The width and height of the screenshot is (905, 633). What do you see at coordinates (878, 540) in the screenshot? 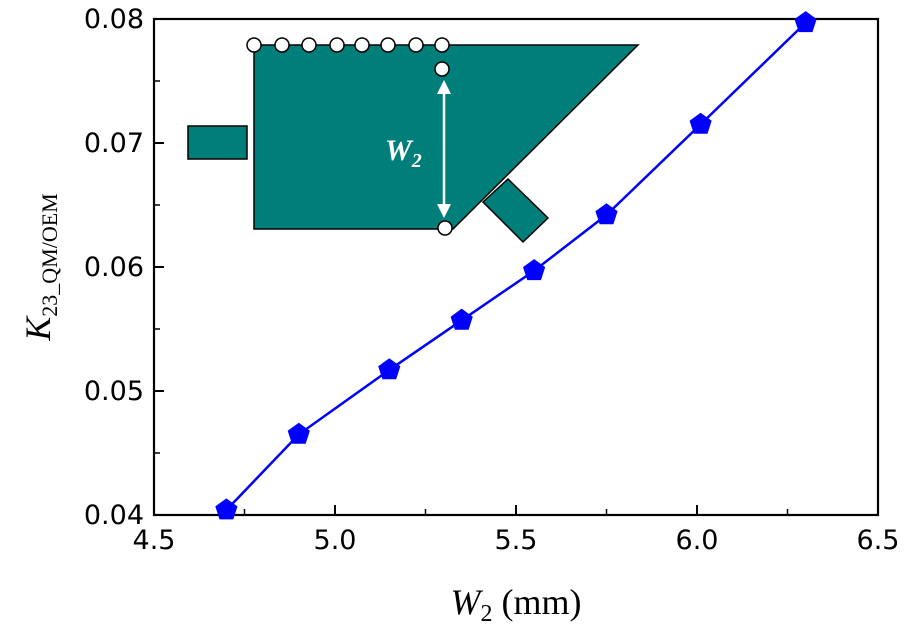
I see `x-tick-label: 6.5` at bounding box center [878, 540].